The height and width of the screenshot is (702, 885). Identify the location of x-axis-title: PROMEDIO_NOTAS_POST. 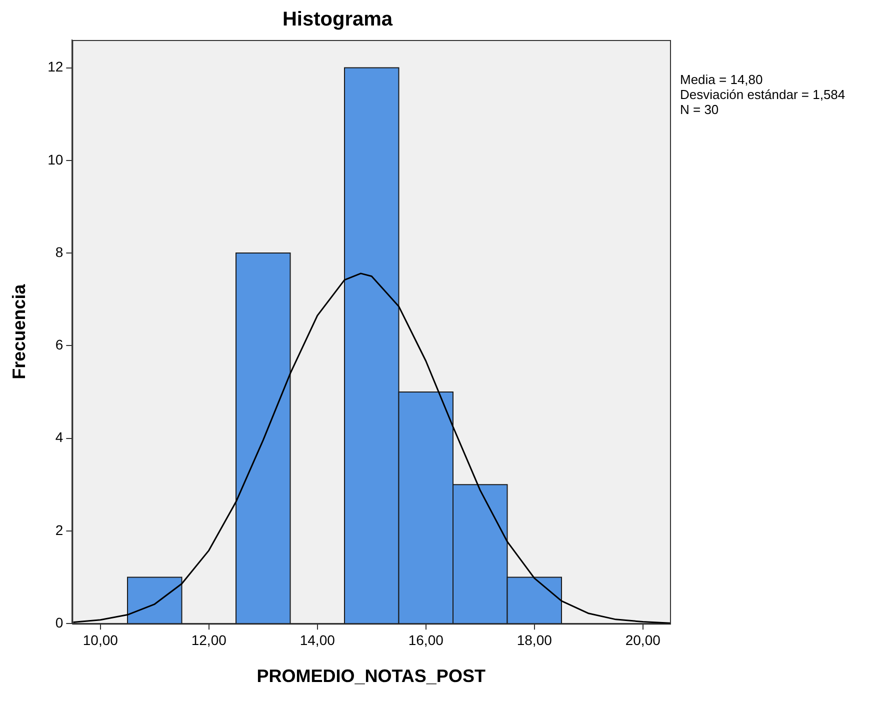
(371, 676).